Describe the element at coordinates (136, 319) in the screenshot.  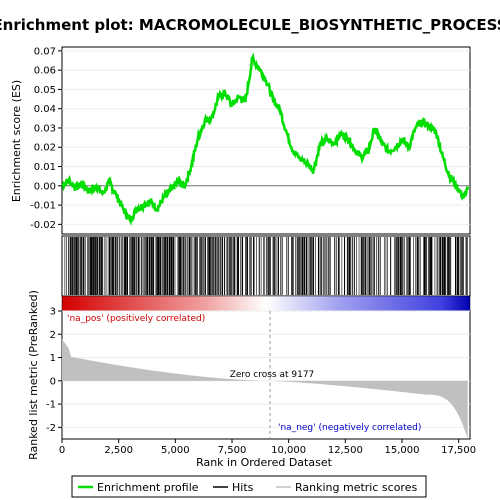
I see `na-pos-label: 'na_pos' (positively correlated)` at that location.